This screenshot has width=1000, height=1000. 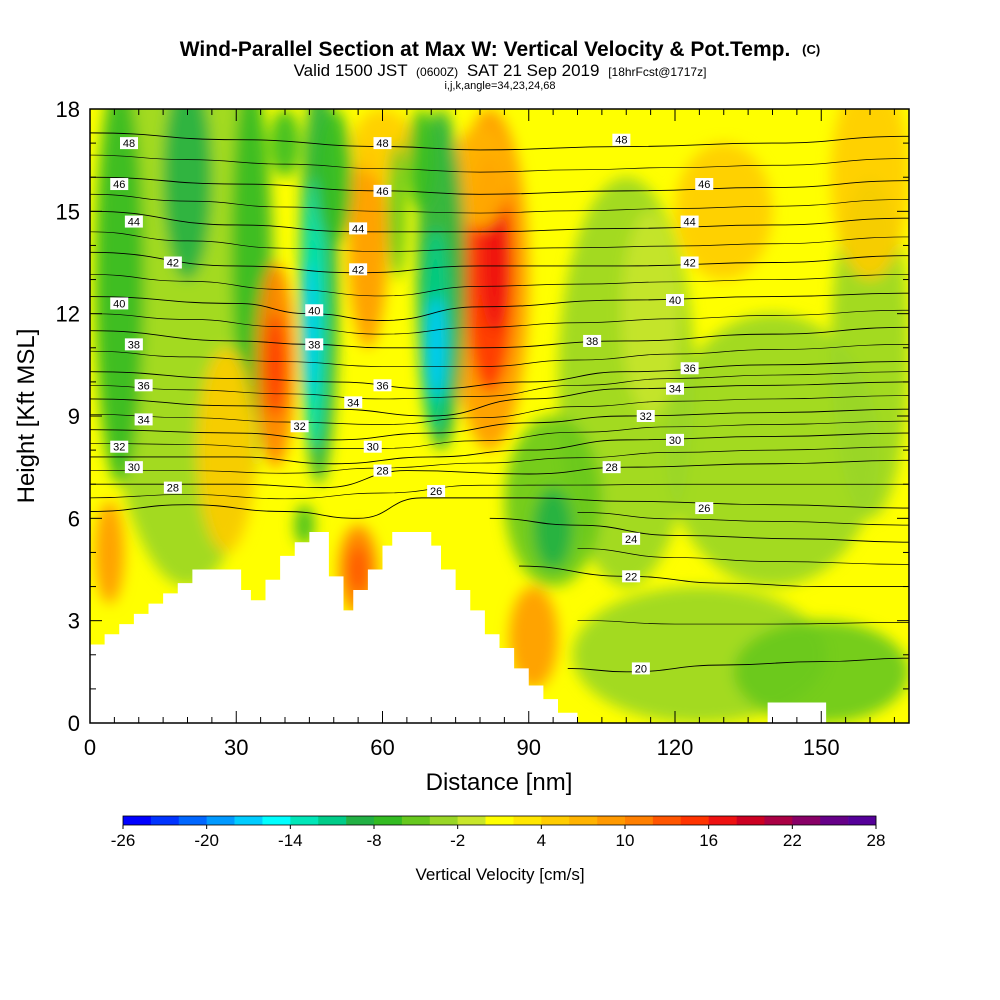 I want to click on colorbar, so click(x=499, y=822).